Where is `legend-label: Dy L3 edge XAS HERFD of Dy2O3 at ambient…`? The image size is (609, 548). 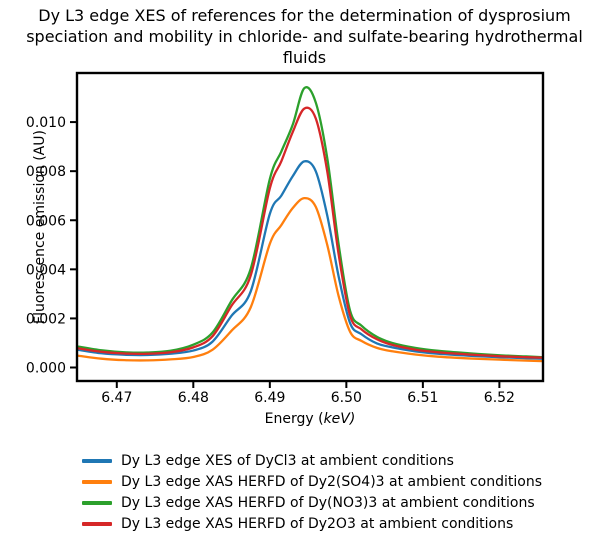 legend-label: Dy L3 edge XAS HERFD of Dy2O3 at ambient… is located at coordinates (317, 523).